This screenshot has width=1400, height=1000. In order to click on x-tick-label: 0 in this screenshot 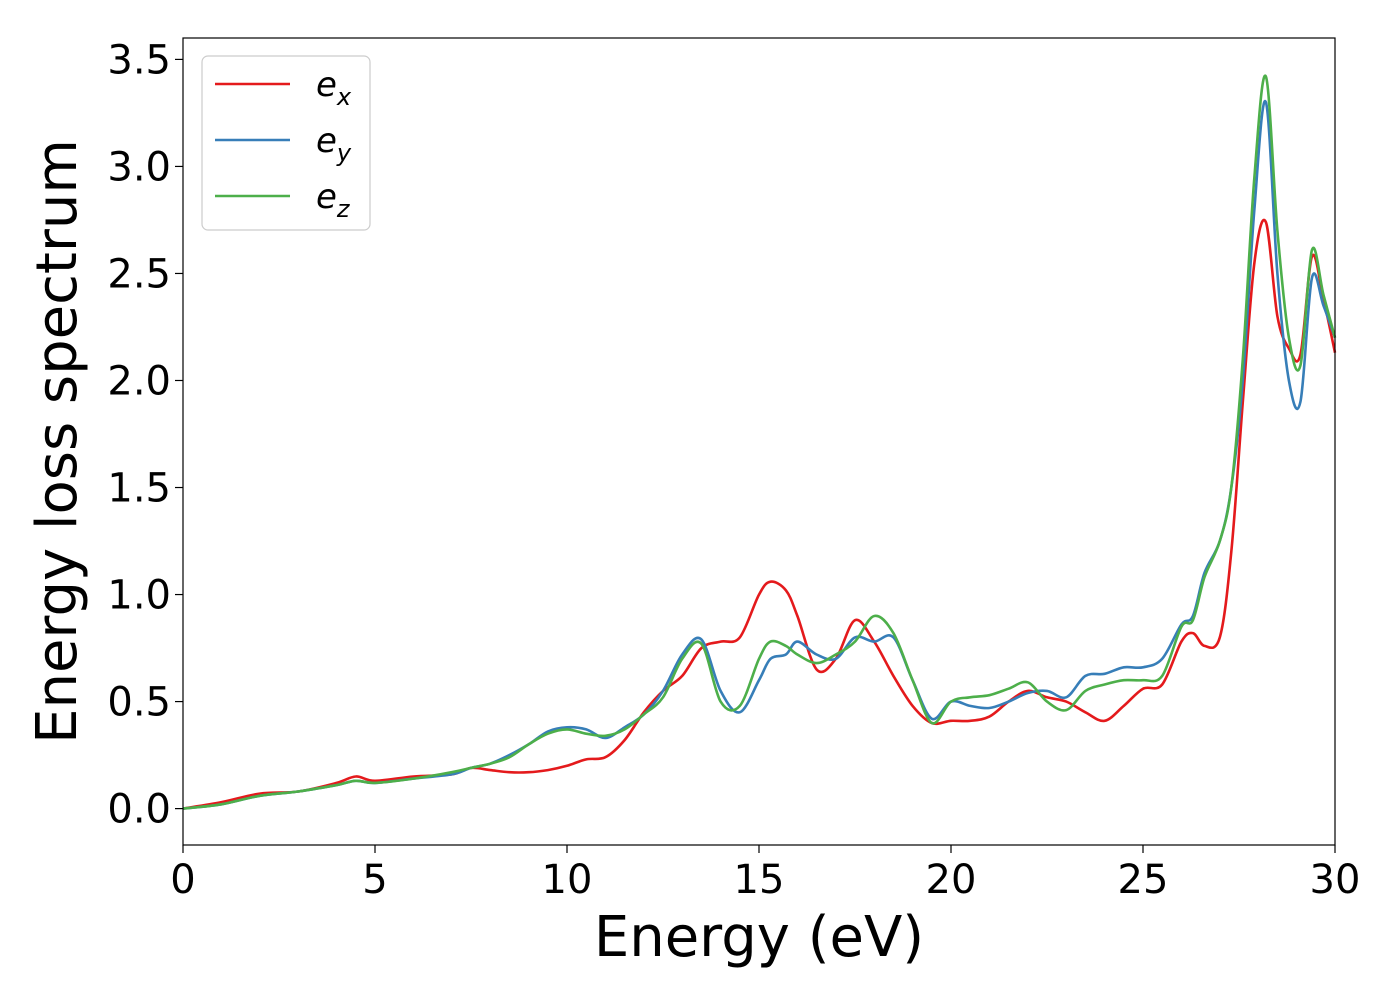, I will do `click(182, 880)`.